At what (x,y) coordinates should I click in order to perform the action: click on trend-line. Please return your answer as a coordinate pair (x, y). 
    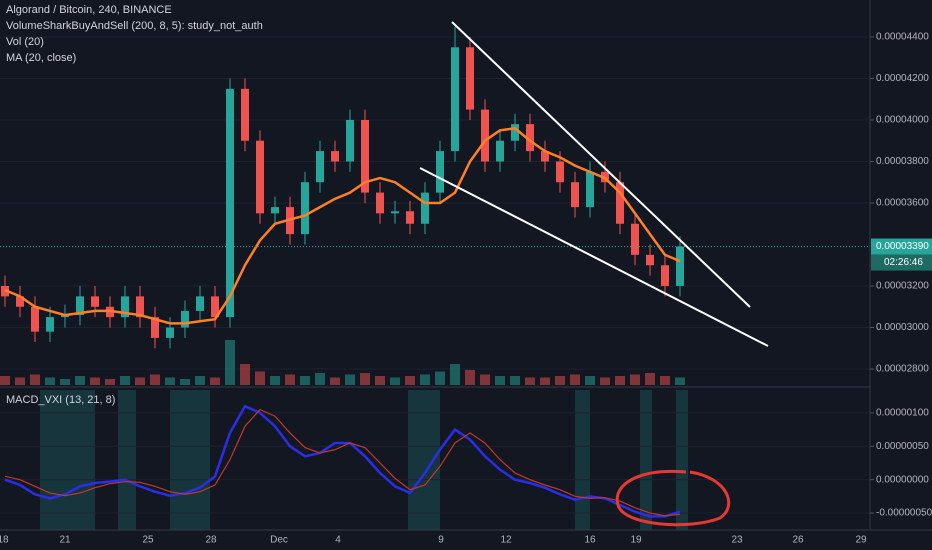
    Looking at the image, I should click on (594, 257).